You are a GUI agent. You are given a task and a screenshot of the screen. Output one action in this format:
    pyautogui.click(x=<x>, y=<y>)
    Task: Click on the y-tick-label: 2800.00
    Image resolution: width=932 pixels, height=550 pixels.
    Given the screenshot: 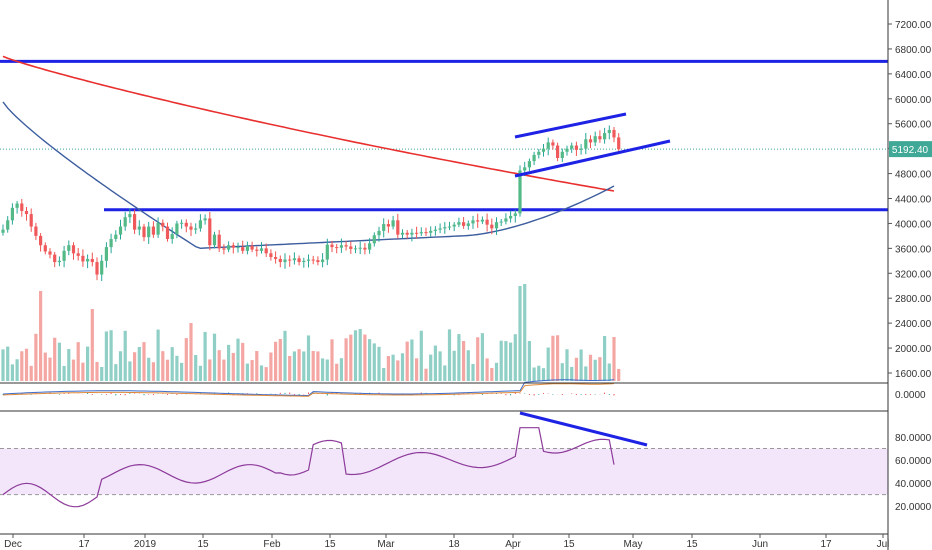 What is the action you would take?
    pyautogui.click(x=913, y=299)
    